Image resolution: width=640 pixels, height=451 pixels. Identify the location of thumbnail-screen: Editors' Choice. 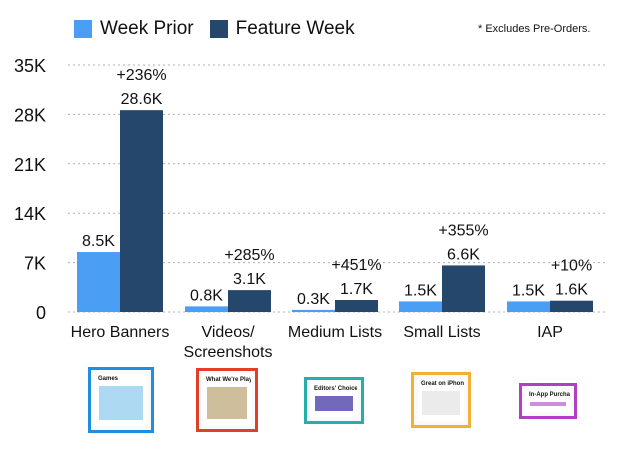
(334, 400).